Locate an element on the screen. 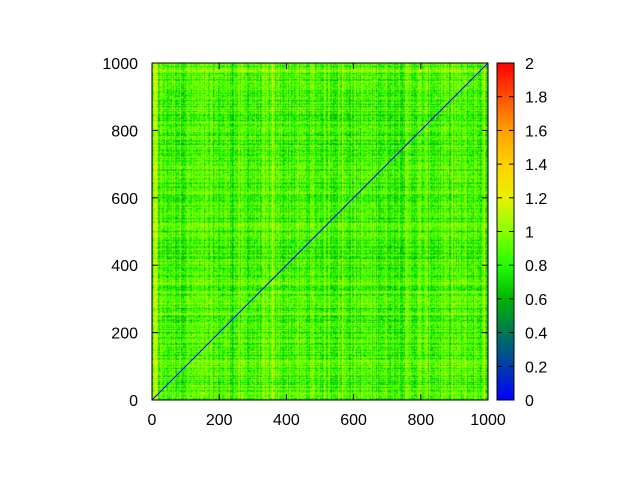 Image resolution: width=640 pixels, height=480 pixels. x-tick-label: 600 is located at coordinates (353, 420).